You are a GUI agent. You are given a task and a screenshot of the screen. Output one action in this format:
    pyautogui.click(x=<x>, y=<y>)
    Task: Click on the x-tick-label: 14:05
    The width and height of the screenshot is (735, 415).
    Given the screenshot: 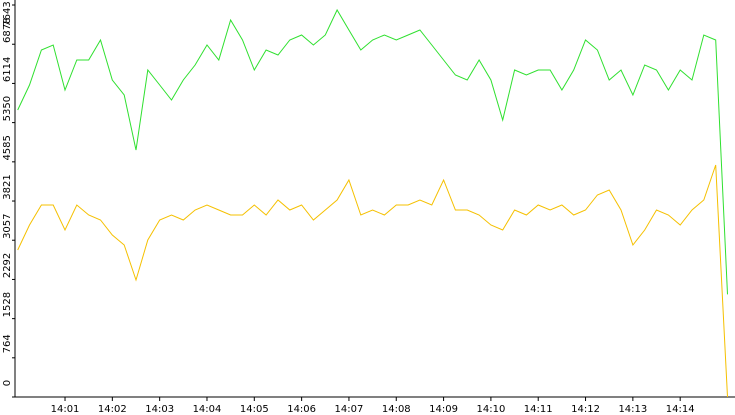 What is the action you would take?
    pyautogui.click(x=254, y=409)
    